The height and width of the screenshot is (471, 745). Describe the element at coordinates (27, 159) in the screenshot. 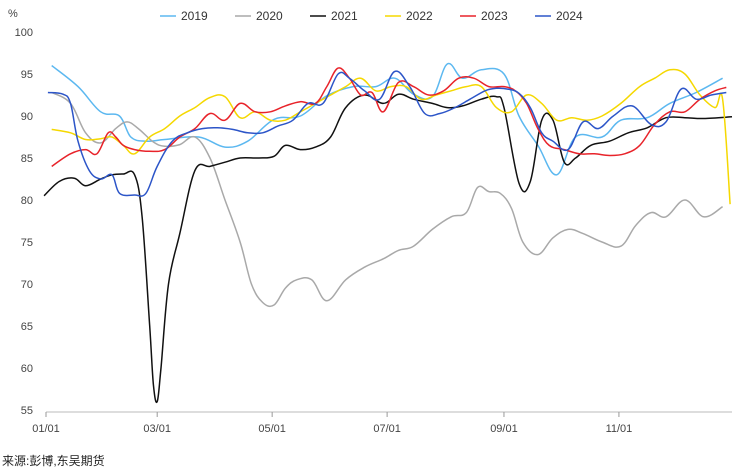

I see `y-tick-label: 85` at that location.